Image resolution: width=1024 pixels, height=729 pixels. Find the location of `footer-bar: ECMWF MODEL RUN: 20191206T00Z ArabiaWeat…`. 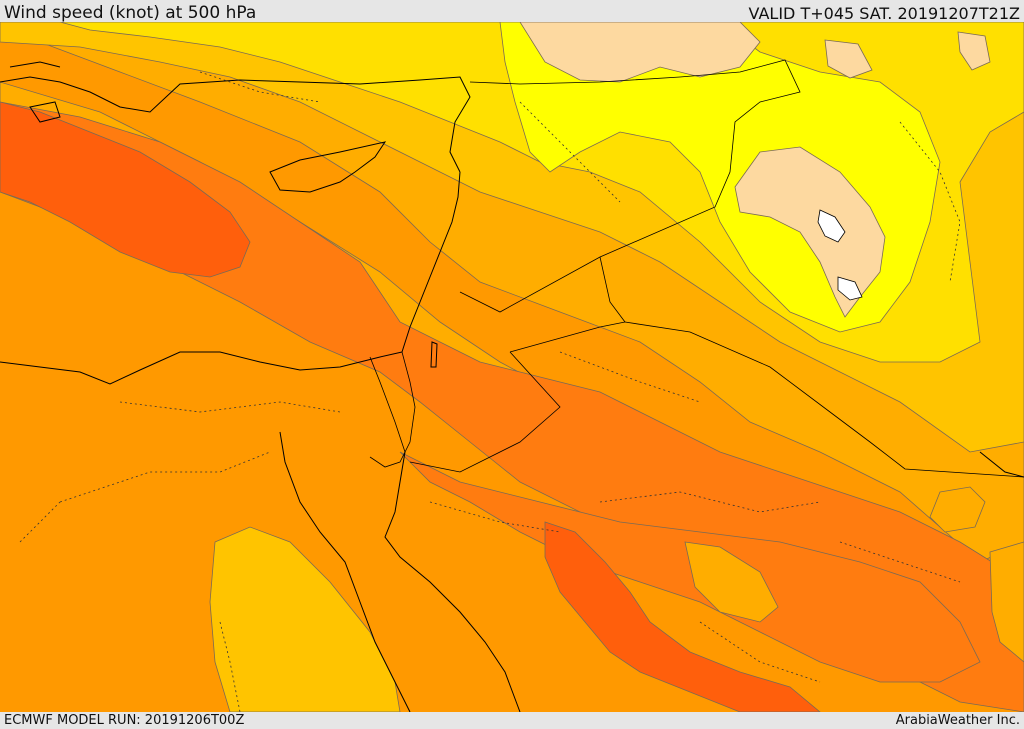

footer-bar: ECMWF MODEL RUN: 20191206T00Z ArabiaWeat… is located at coordinates (512, 720).